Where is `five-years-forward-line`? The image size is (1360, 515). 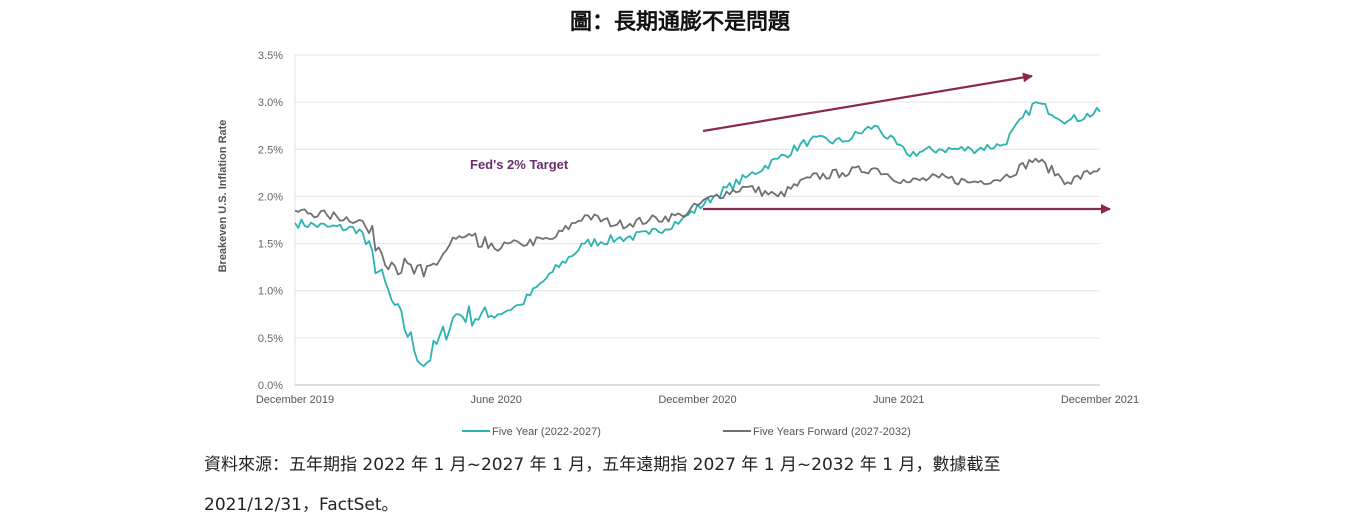
five-years-forward-line is located at coordinates (697, 217).